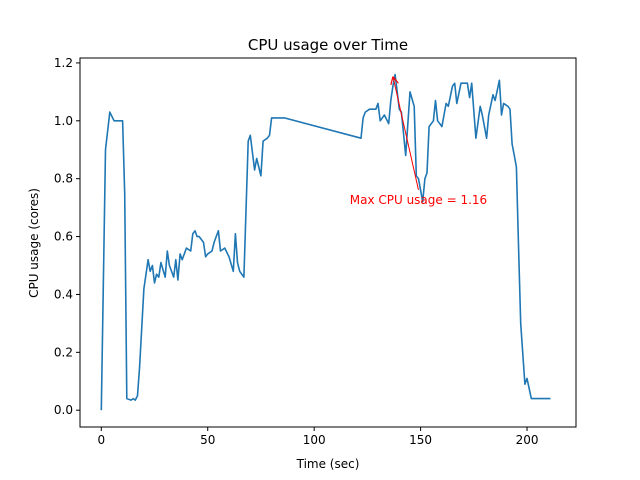 The width and height of the screenshot is (640, 480). I want to click on max-cpu-annotation-label: Max CPU usage = 1.16, so click(418, 200).